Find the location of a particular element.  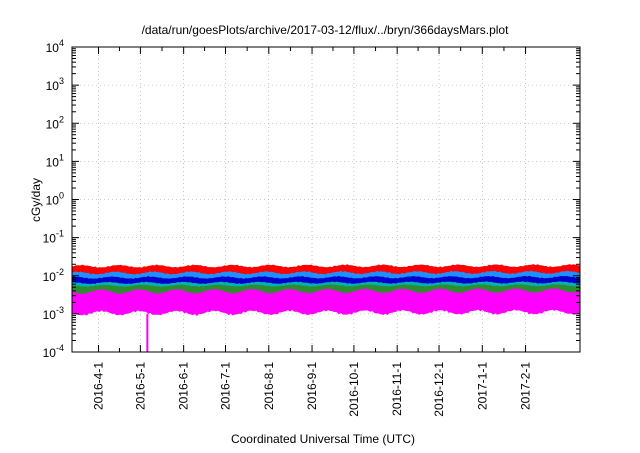

y-tick-exponent: -1 is located at coordinates (60, 234).